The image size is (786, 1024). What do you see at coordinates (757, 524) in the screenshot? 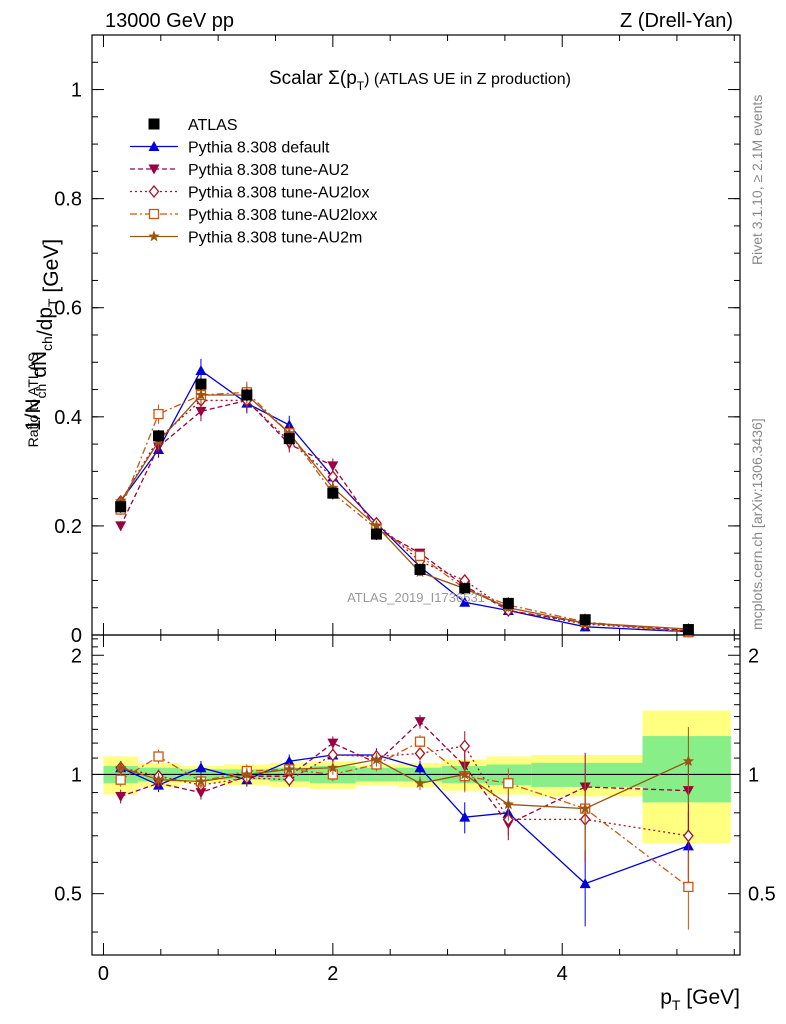
I see `mcplots-label: mcplots.cern.ch [arXiv:1306.3436]` at bounding box center [757, 524].